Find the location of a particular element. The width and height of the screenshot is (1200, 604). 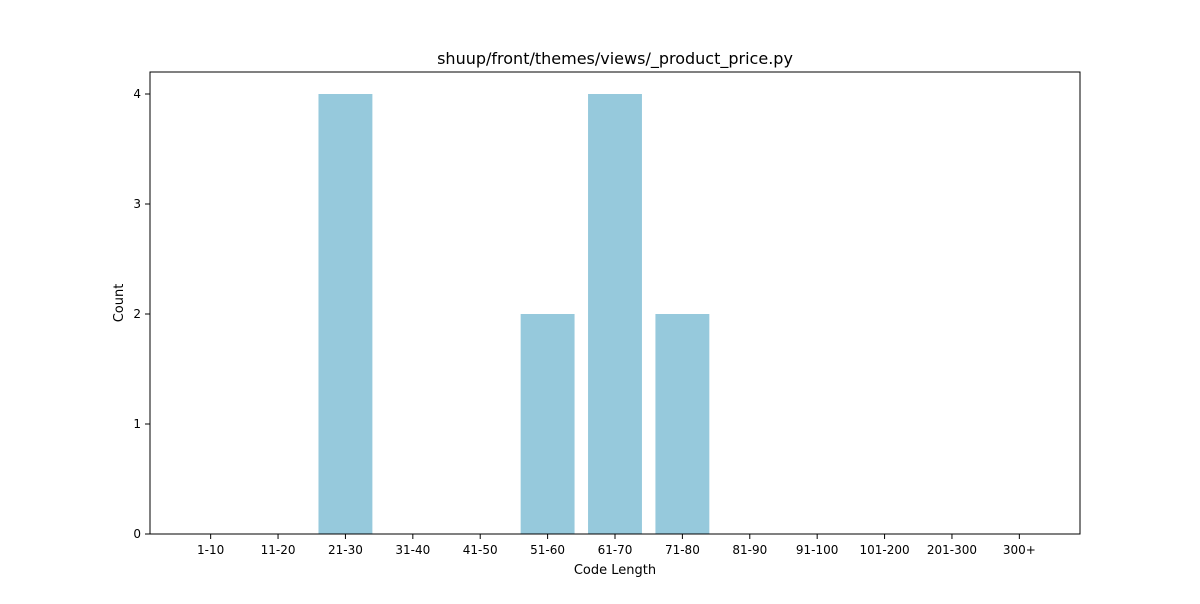

x-tick-label: 201-300 is located at coordinates (952, 550).